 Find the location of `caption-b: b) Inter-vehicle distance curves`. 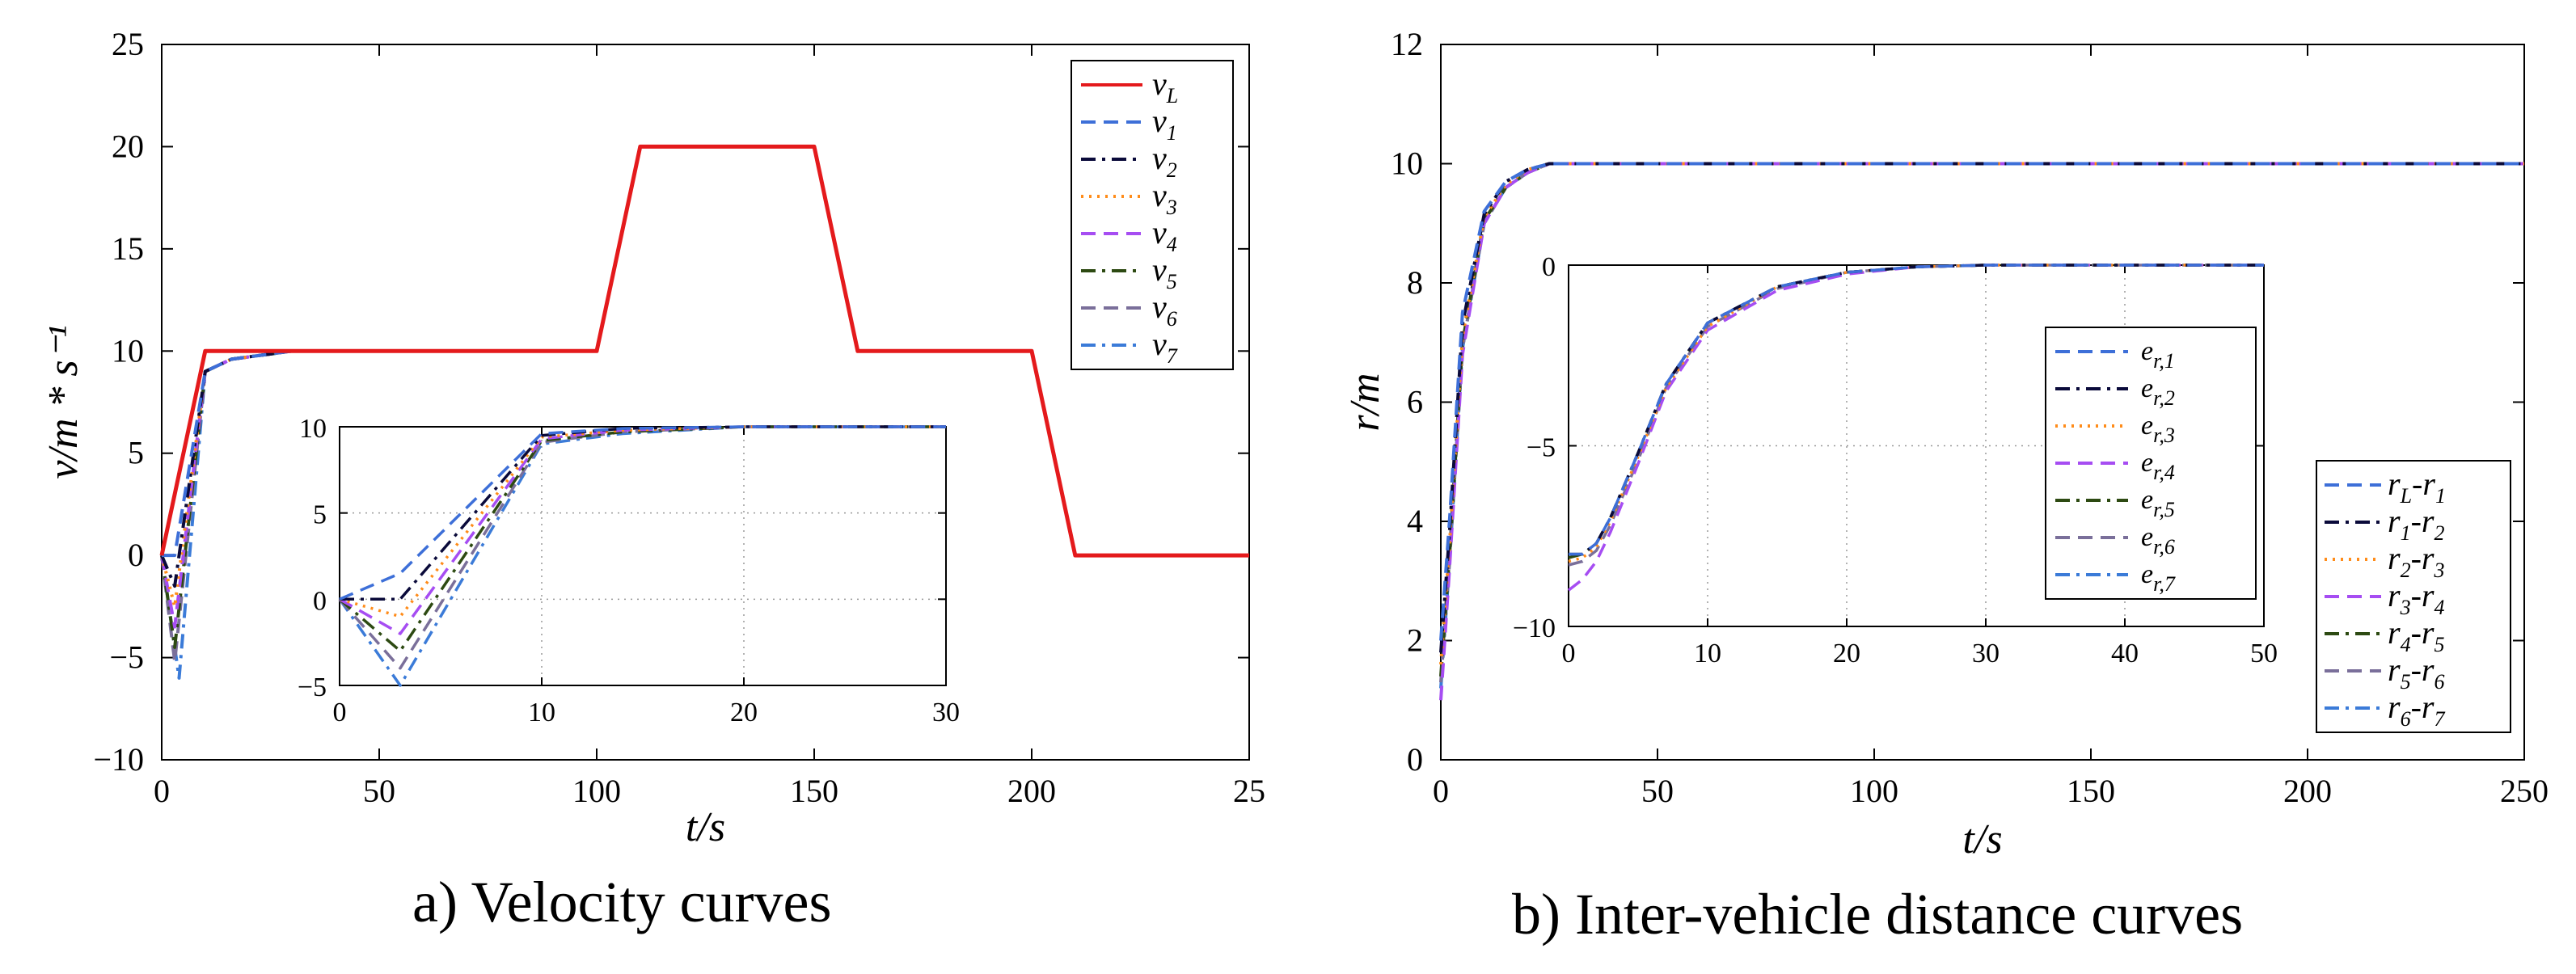

caption-b: b) Inter-vehicle distance curves is located at coordinates (1878, 915).